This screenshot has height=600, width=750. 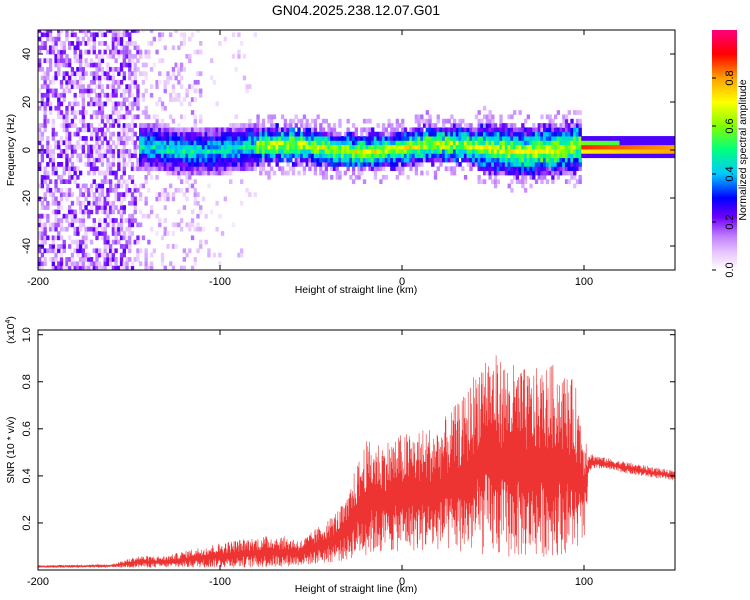 What do you see at coordinates (11, 150) in the screenshot?
I see `spectrogram-y-axis-label: Frequency (Hz)` at bounding box center [11, 150].